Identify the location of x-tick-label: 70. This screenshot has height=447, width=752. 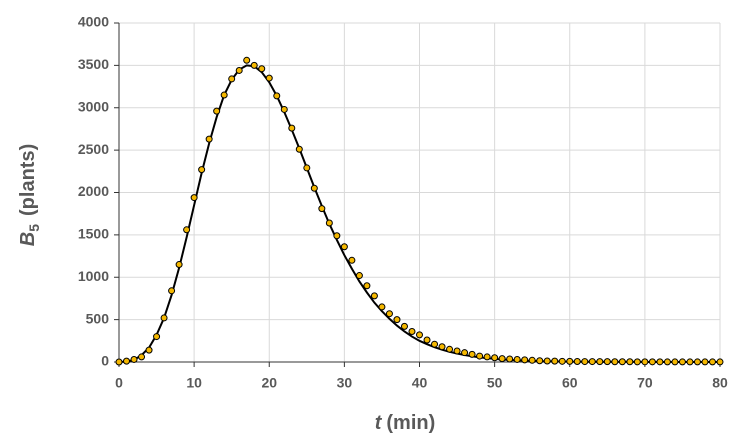
(645, 383).